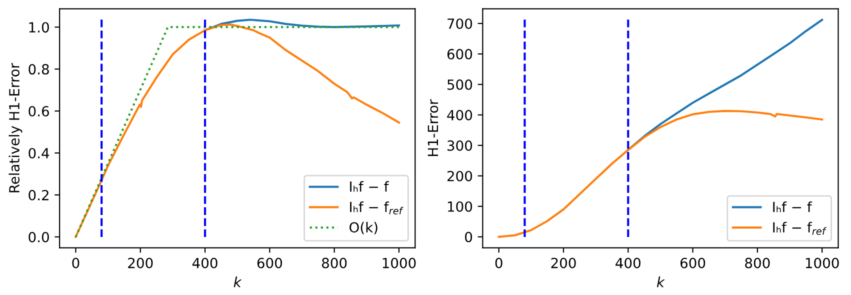  Describe the element at coordinates (468, 237) in the screenshot. I see `y-tick-label: 0` at that location.